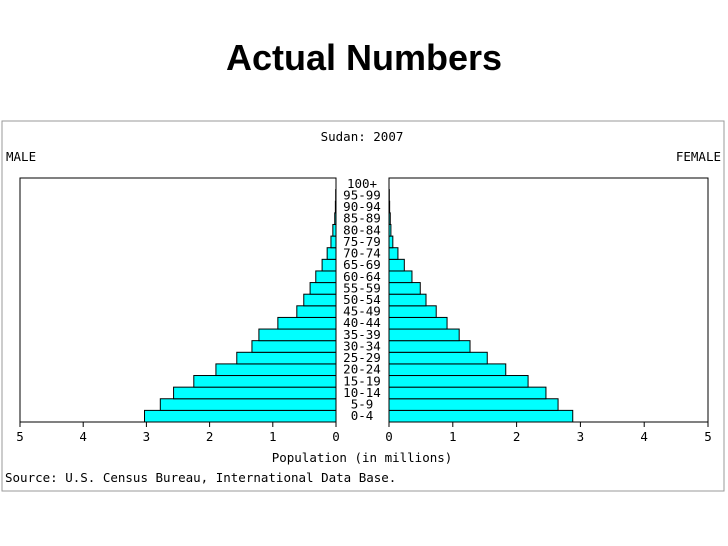  What do you see at coordinates (362, 287) in the screenshot?
I see `y-tick-label: 55-59` at bounding box center [362, 287].